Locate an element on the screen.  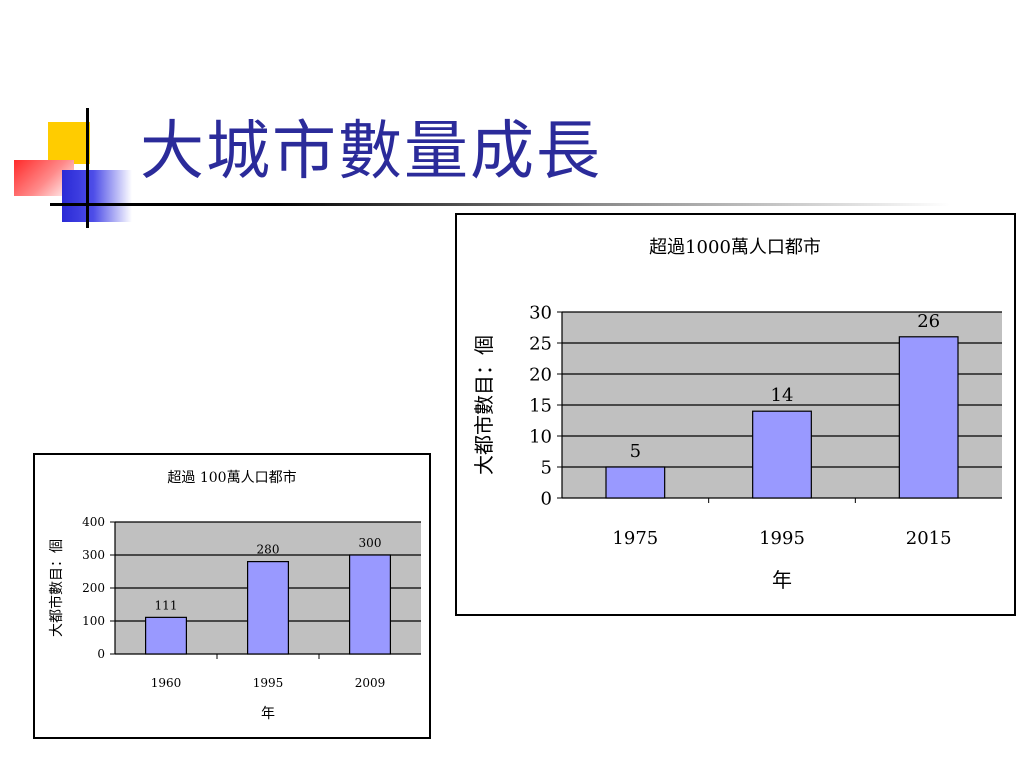
decor-vertical-line is located at coordinates (87, 168).